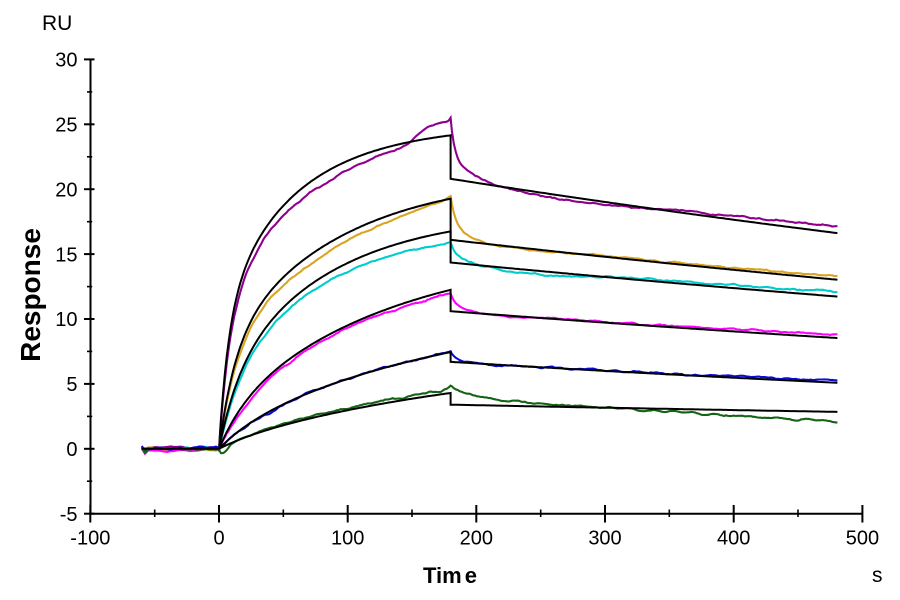 The image size is (900, 600). I want to click on svg-text: 100, so click(347, 539).